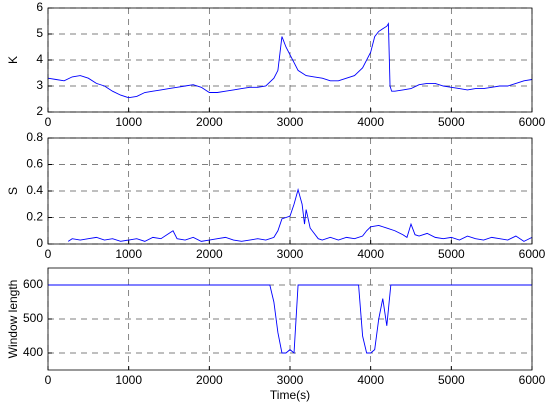 The height and width of the screenshot is (406, 550). What do you see at coordinates (13, 60) in the screenshot?
I see `y-axis-label: K` at bounding box center [13, 60].